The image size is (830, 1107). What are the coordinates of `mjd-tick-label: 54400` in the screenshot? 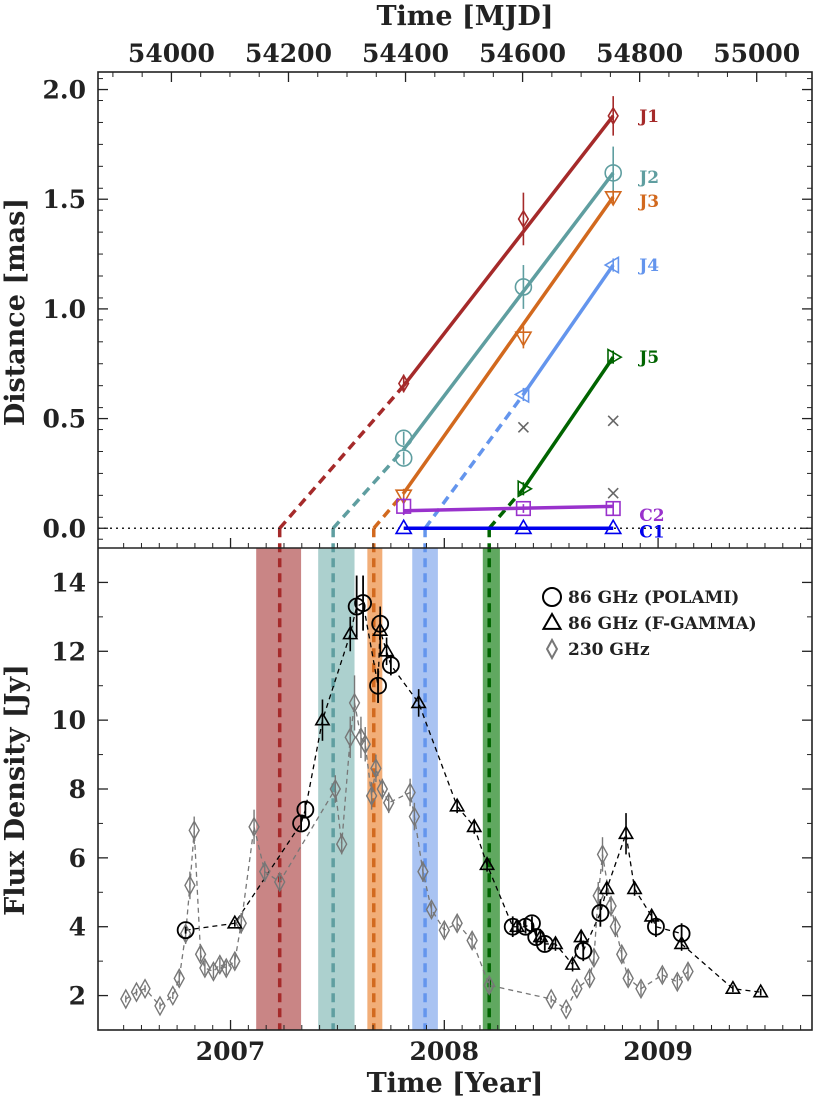 It's located at (405, 53).